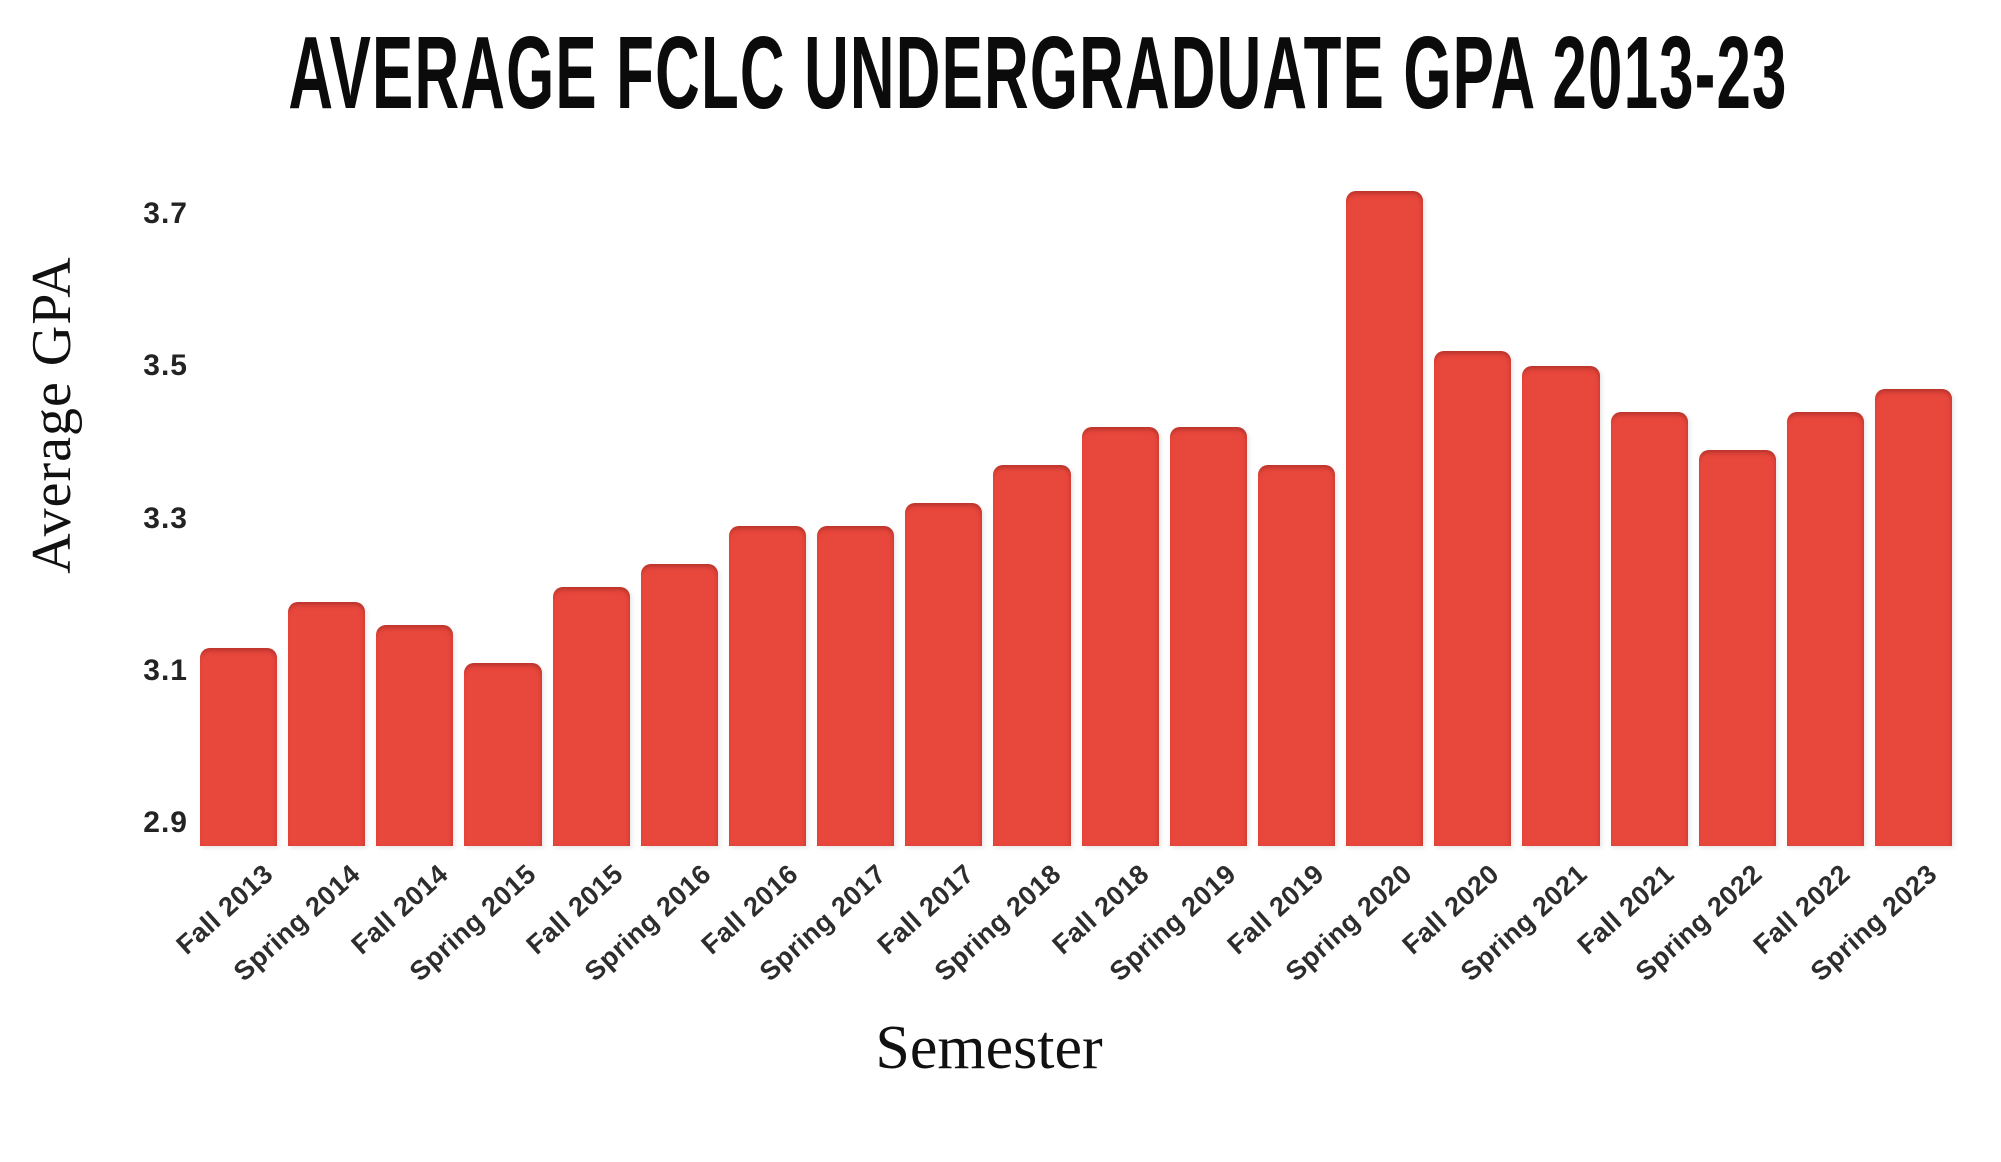  Describe the element at coordinates (591, 716) in the screenshot. I see `bar-fall-2015` at that location.